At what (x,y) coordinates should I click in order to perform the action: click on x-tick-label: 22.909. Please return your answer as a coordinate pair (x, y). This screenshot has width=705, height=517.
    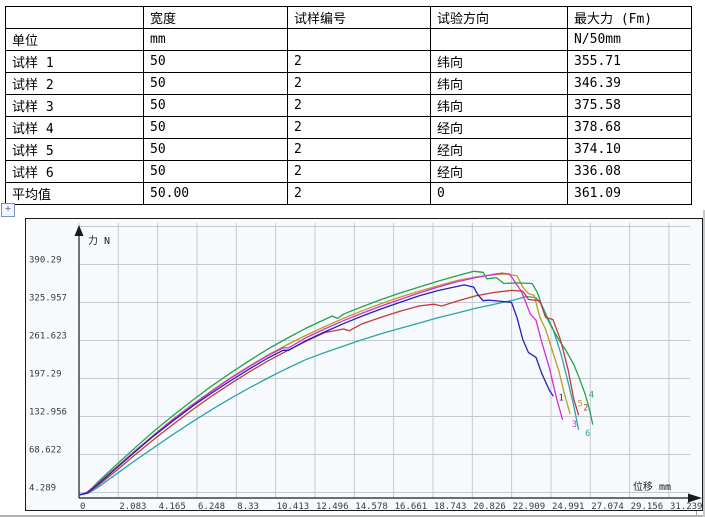
    Looking at the image, I should click on (529, 506).